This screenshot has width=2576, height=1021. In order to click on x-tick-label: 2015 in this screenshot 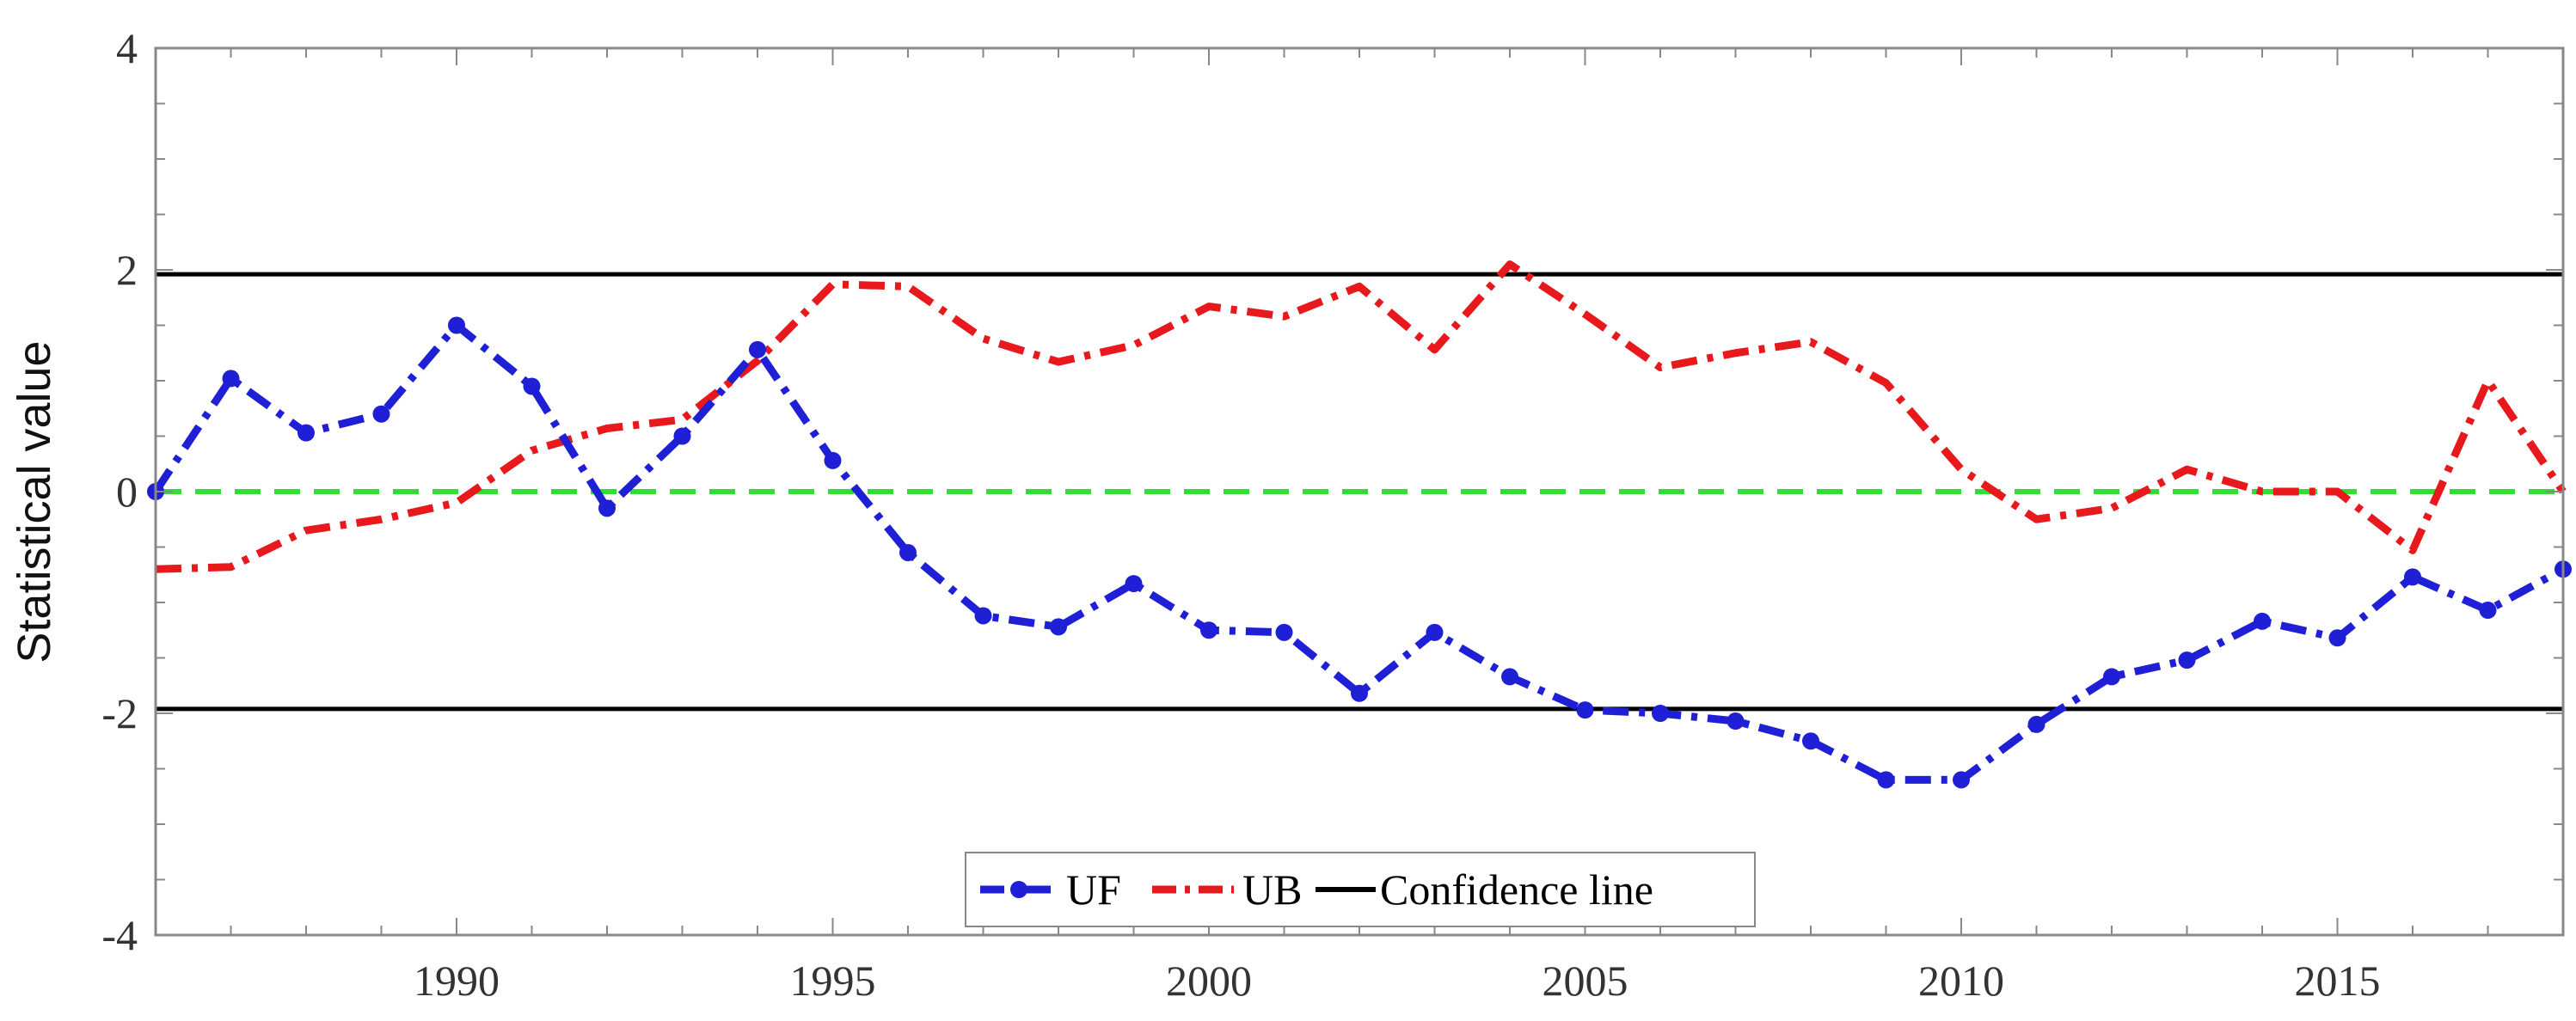, I will do `click(2338, 981)`.